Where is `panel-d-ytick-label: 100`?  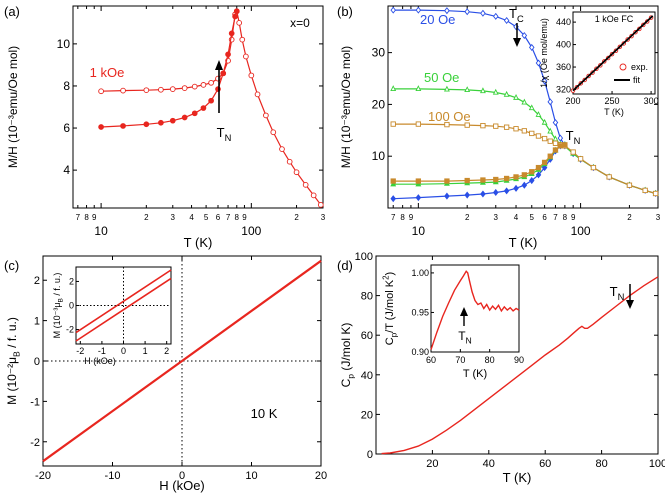
panel-d-ytick-label: 100 is located at coordinates (364, 257).